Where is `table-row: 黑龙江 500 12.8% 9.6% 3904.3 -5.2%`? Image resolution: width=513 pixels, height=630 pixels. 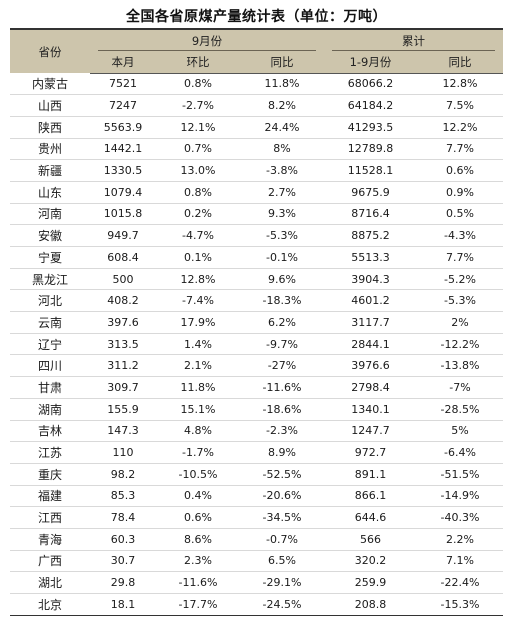 table-row: 黑龙江 500 12.8% 9.6% 3904.3 -5.2% is located at coordinates (256, 279).